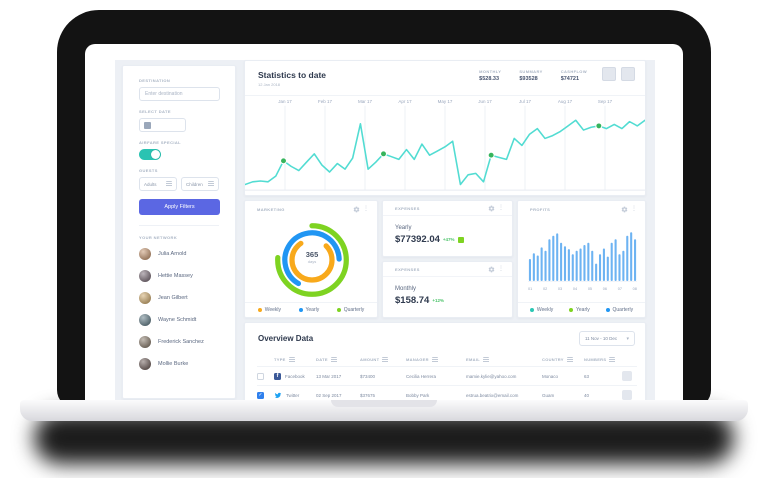  Describe the element at coordinates (295, 376) in the screenshot. I see `type-cell: f Facebook` at that location.